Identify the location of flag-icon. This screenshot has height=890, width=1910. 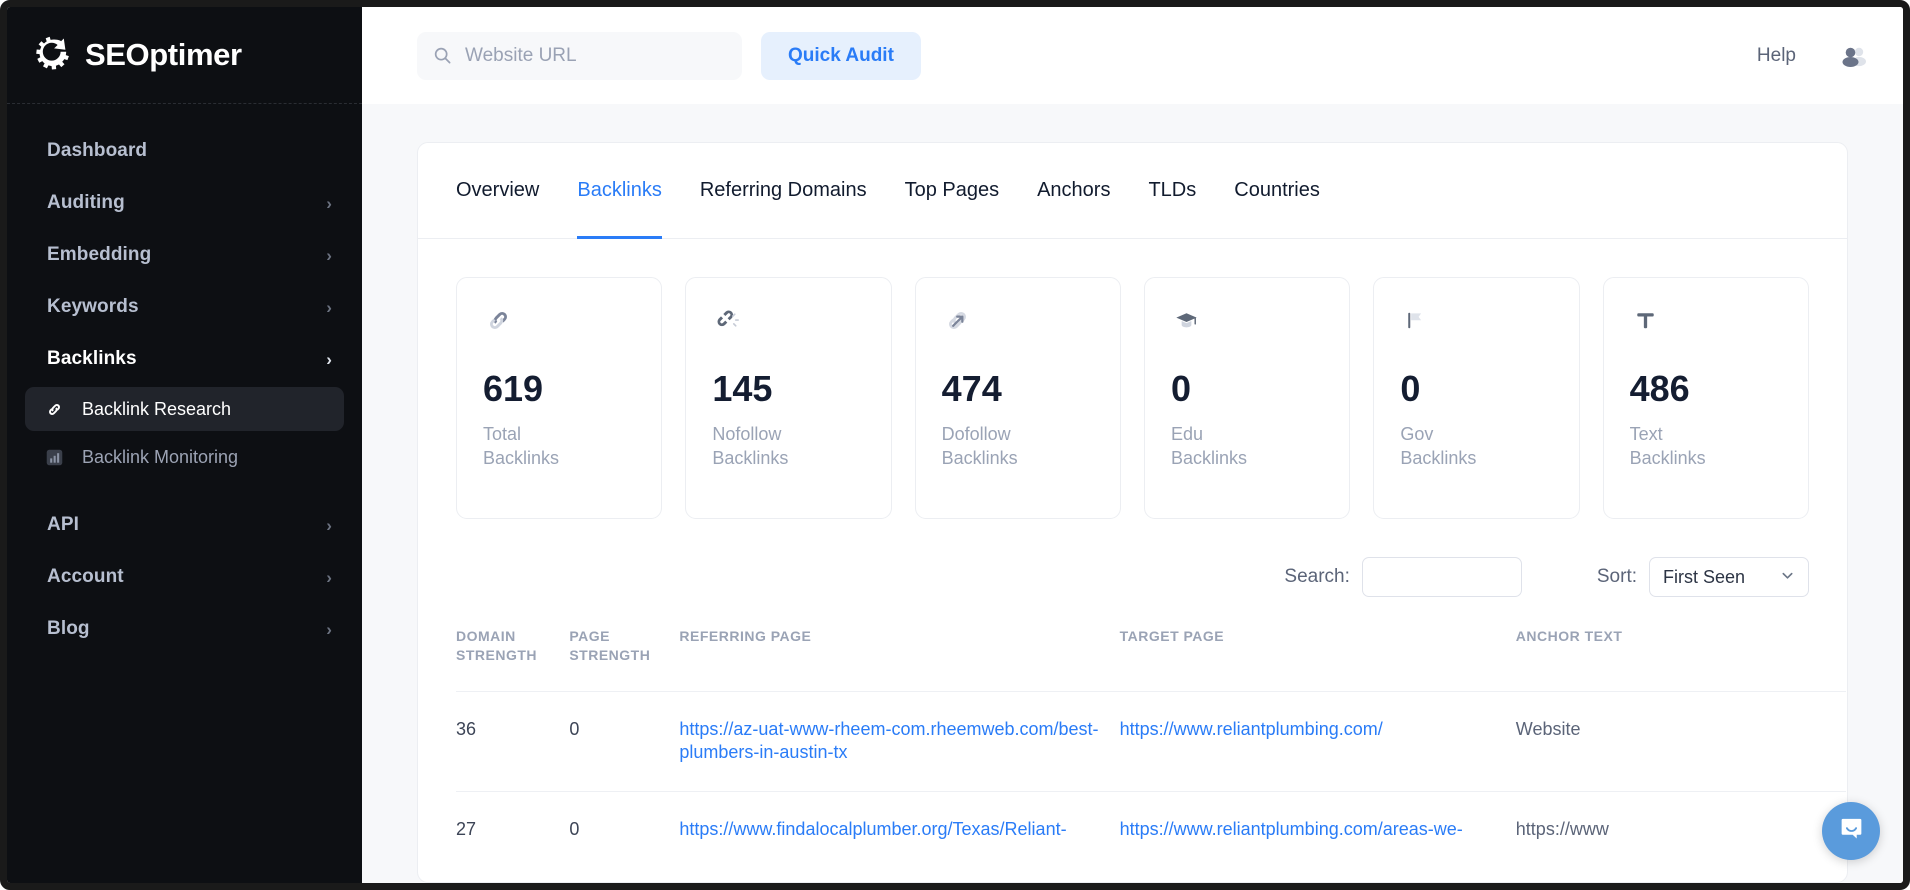
(1489, 328).